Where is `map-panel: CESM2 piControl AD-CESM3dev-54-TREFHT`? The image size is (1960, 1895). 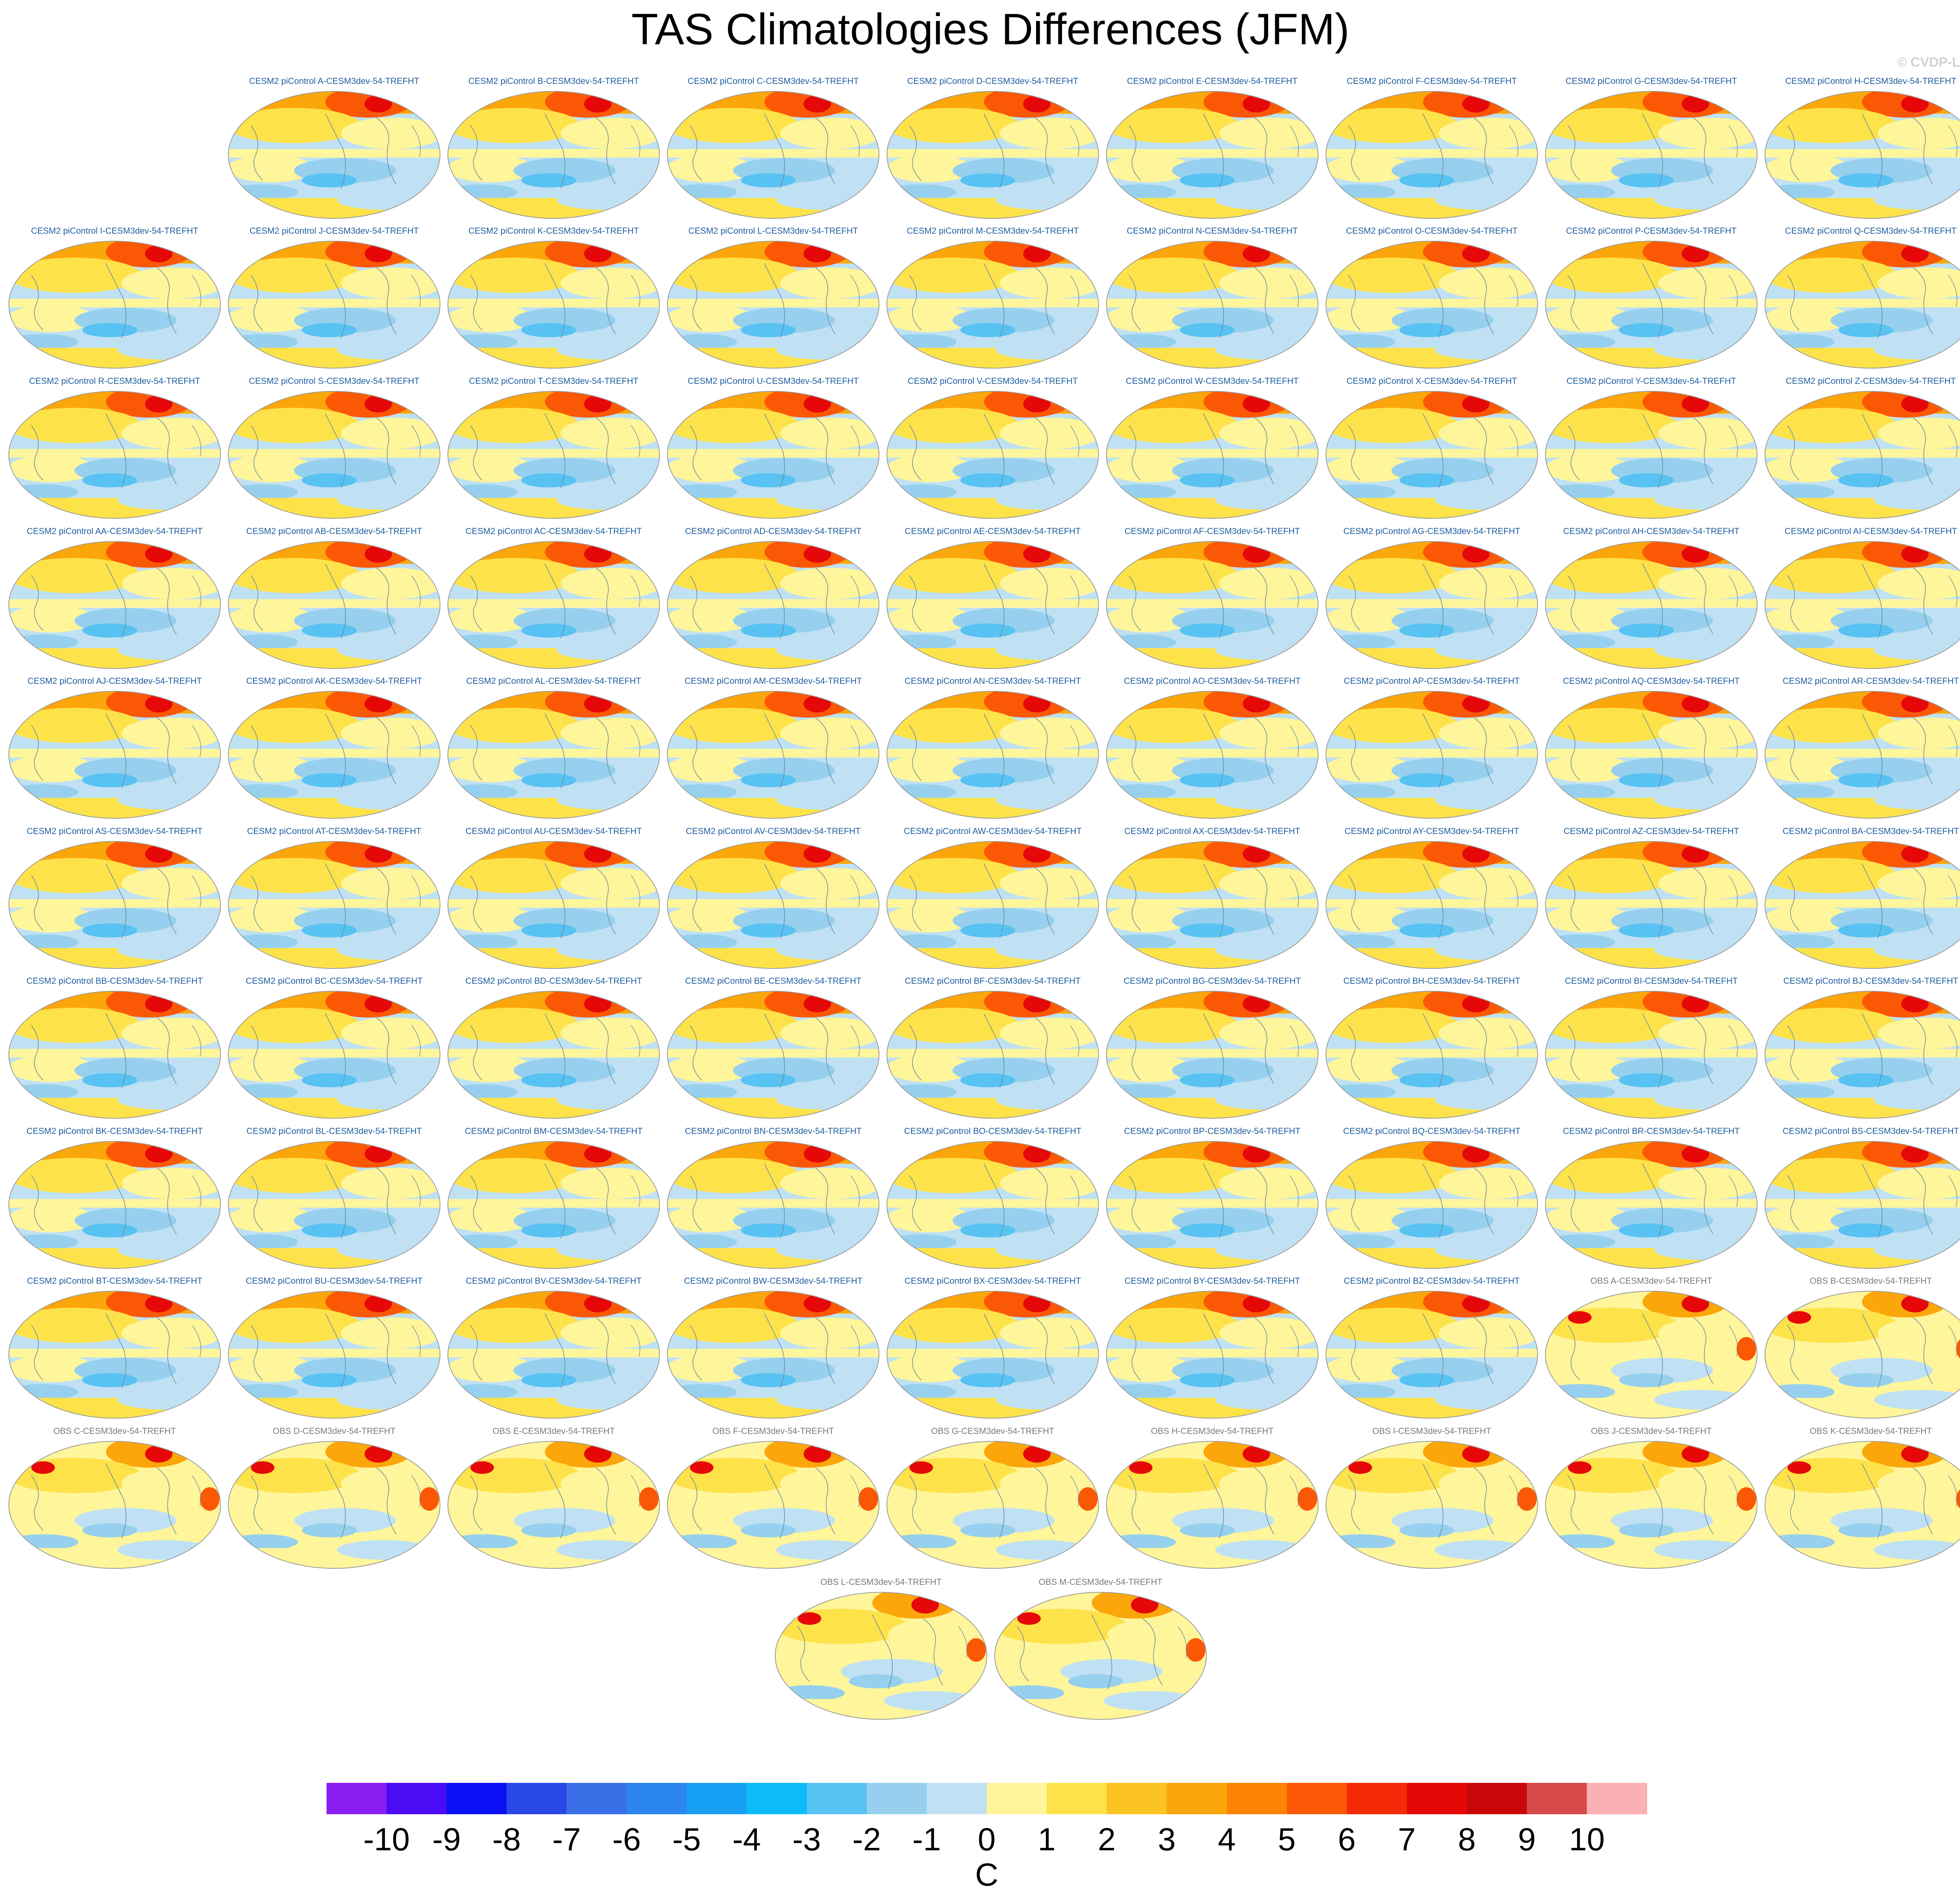 map-panel: CESM2 piControl AD-CESM3dev-54-TREFHT is located at coordinates (773, 598).